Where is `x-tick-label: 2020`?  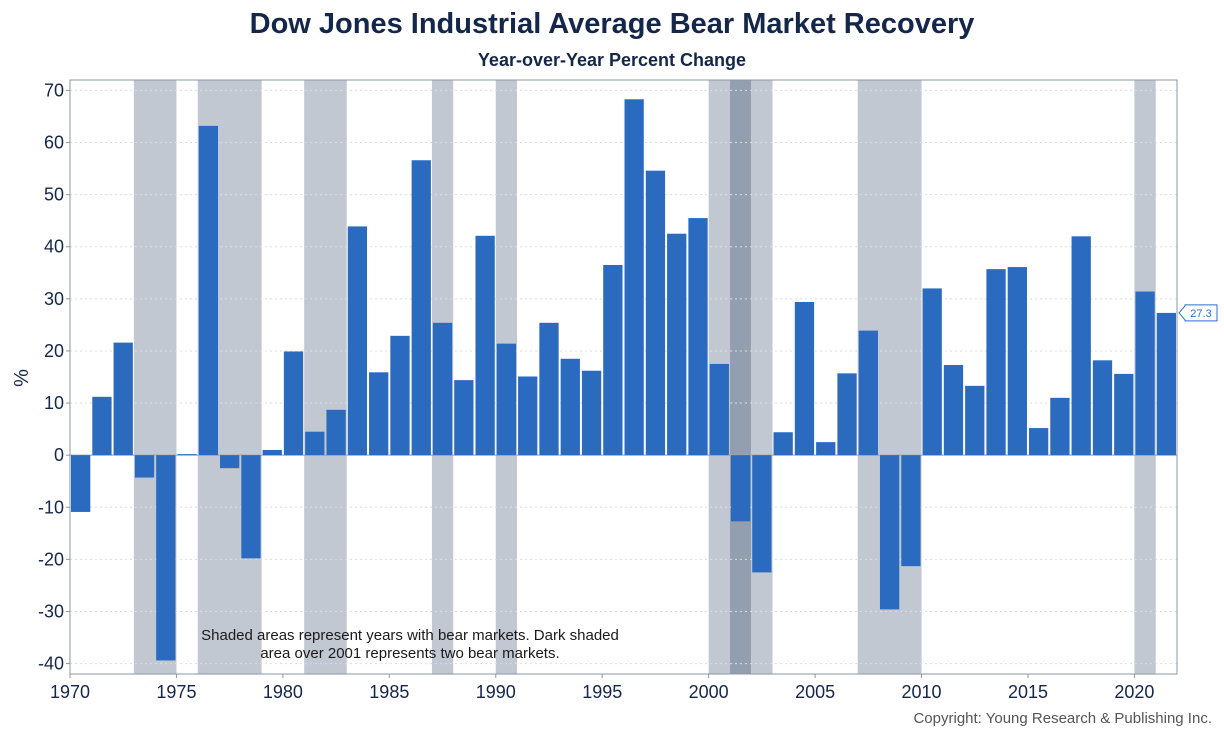 x-tick-label: 2020 is located at coordinates (1134, 692).